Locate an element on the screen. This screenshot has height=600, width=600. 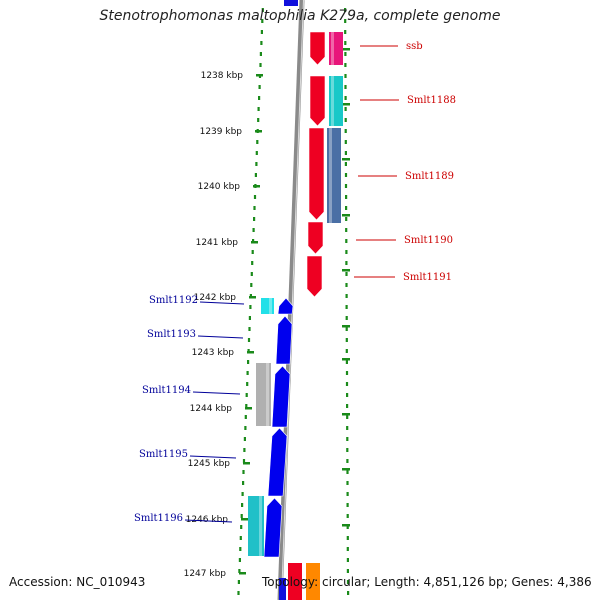
genome-backbone is located at coordinates (291, 300).